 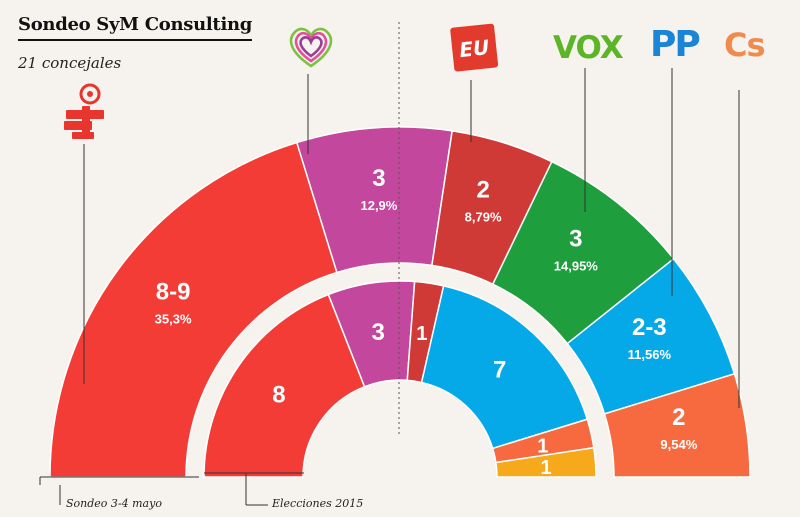 I want to click on vote-pct-label-pp: 11,56%, so click(x=650, y=354).